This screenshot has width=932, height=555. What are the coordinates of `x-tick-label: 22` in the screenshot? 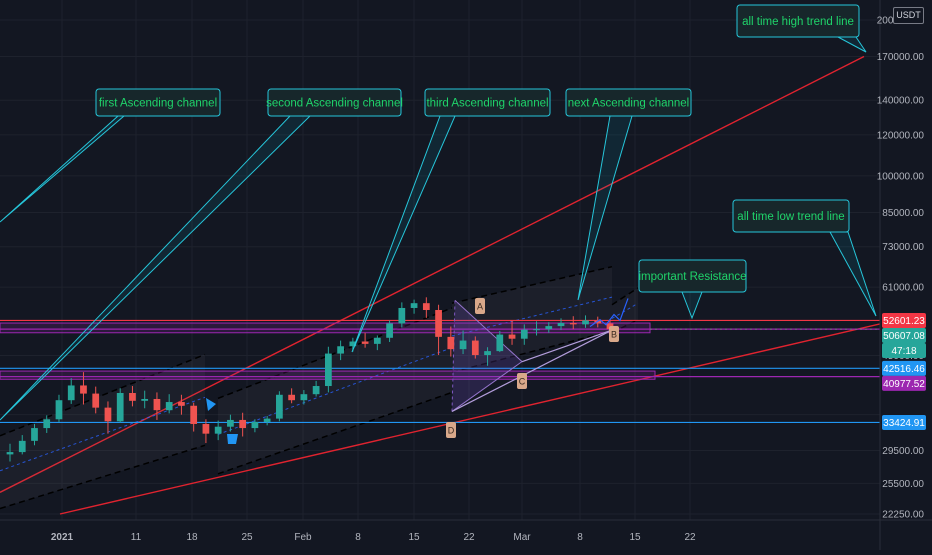 It's located at (690, 537).